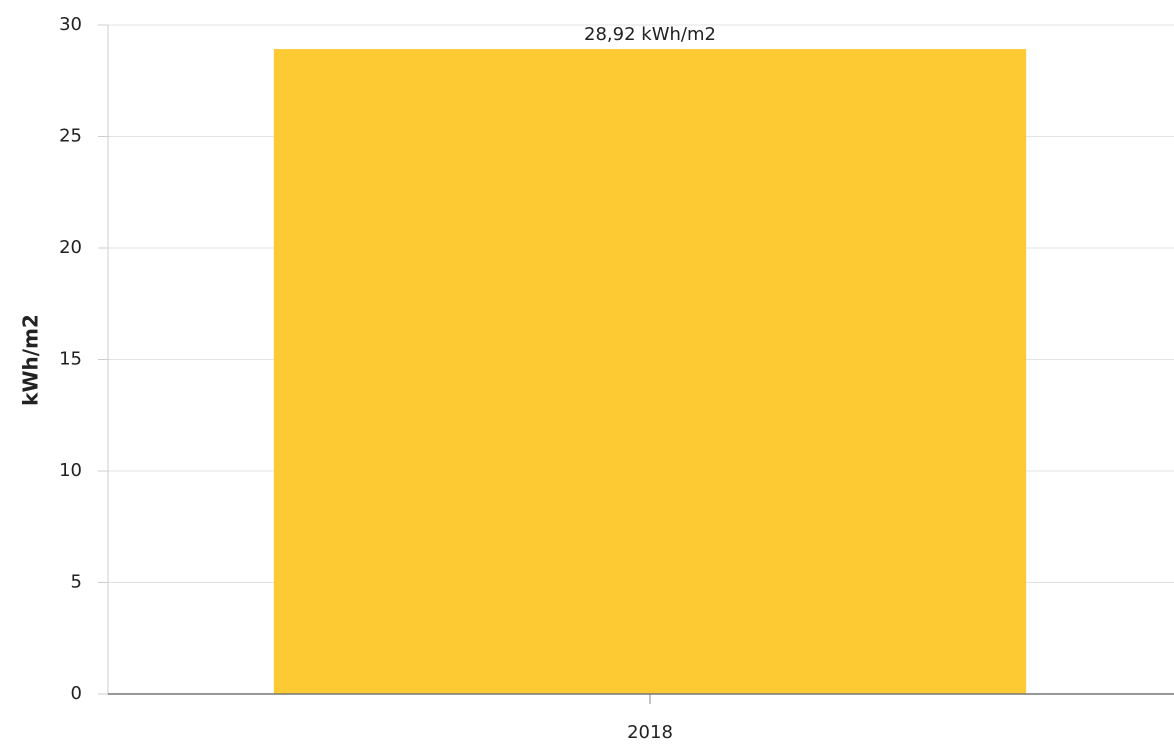  What do you see at coordinates (70, 247) in the screenshot?
I see `y-tick-label: 20` at bounding box center [70, 247].